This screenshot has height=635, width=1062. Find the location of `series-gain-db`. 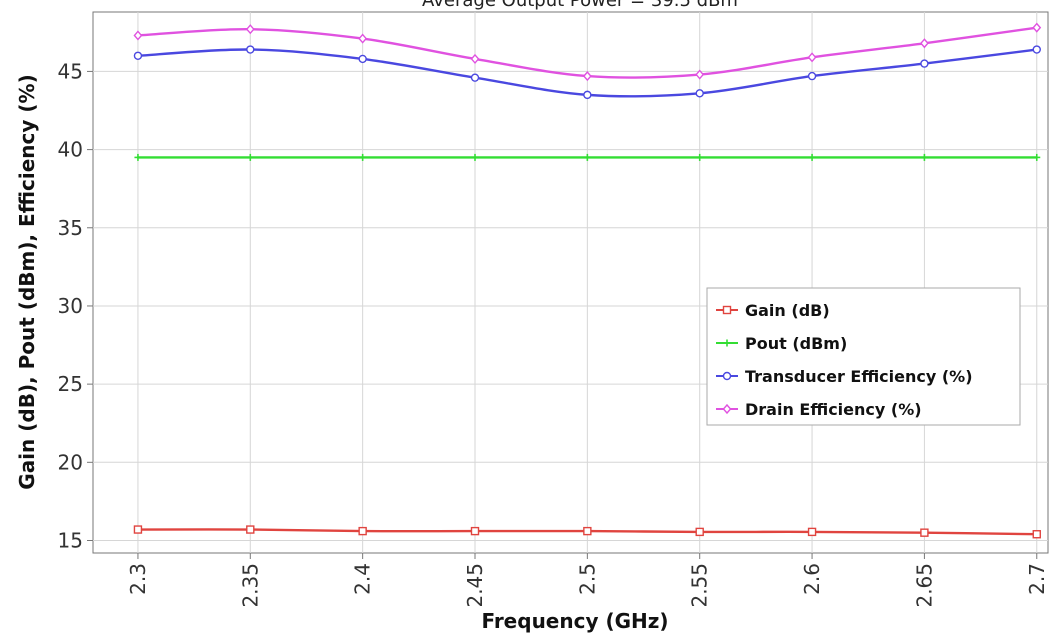

series-gain-db is located at coordinates (587, 532).